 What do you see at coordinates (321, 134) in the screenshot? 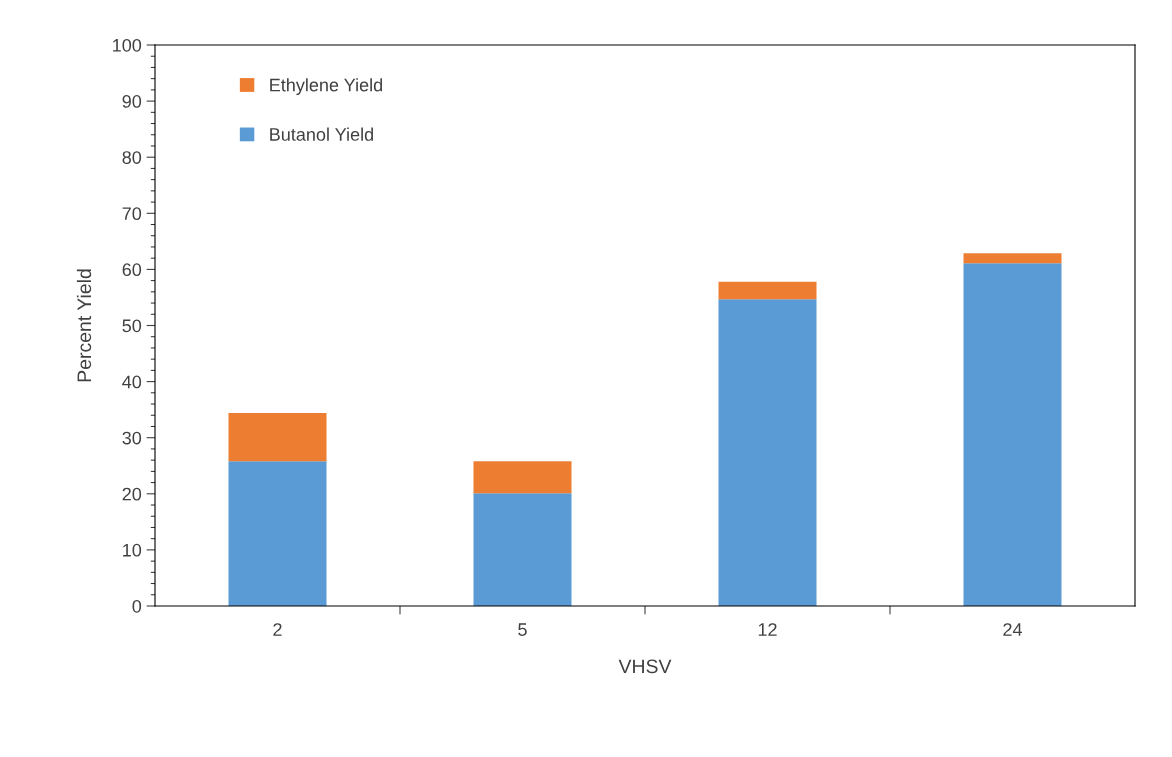
I see `legend-label: Butanol Yield` at bounding box center [321, 134].